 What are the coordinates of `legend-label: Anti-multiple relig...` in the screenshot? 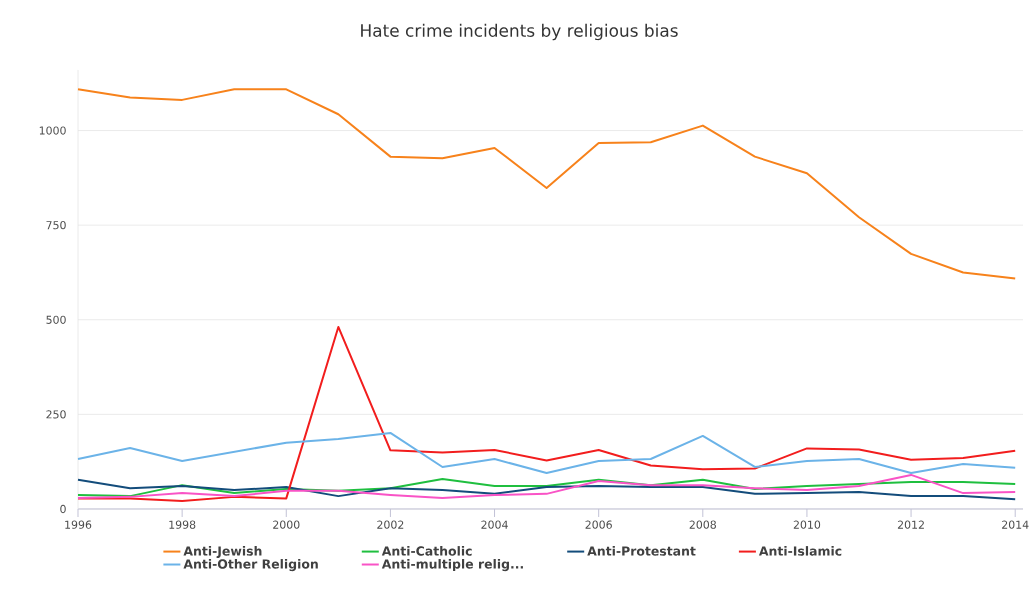 It's located at (452, 565).